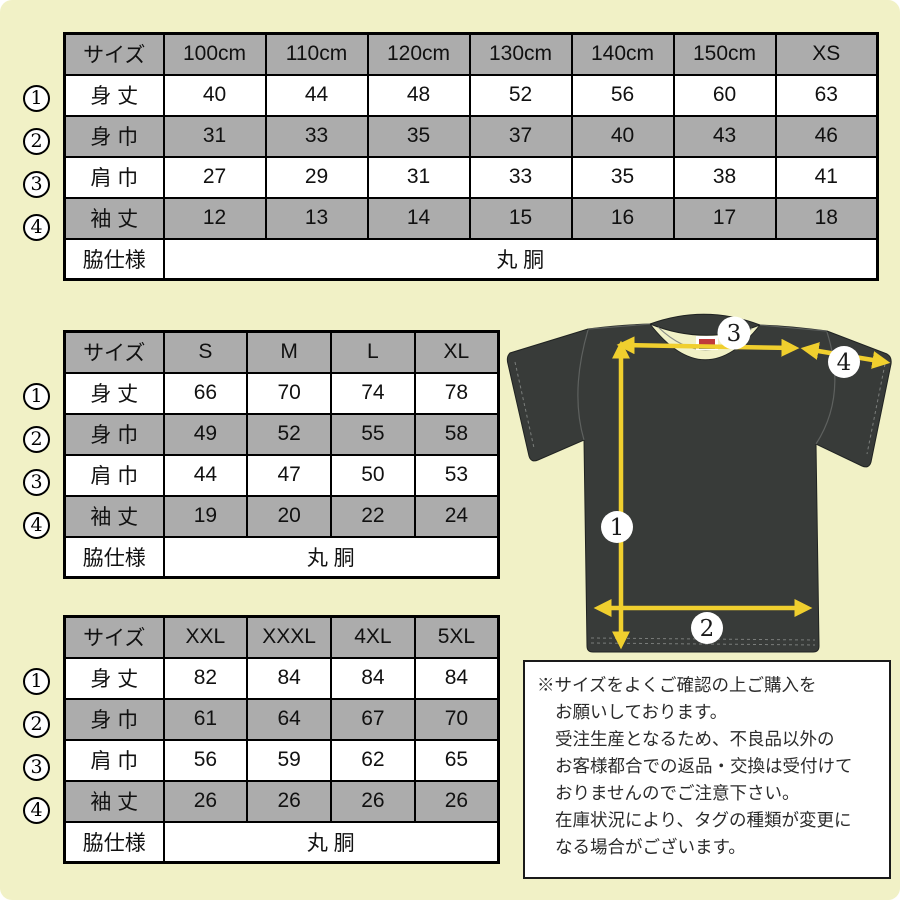 The image size is (900, 900). I want to click on shoulder-width-arrow, so click(708, 346).